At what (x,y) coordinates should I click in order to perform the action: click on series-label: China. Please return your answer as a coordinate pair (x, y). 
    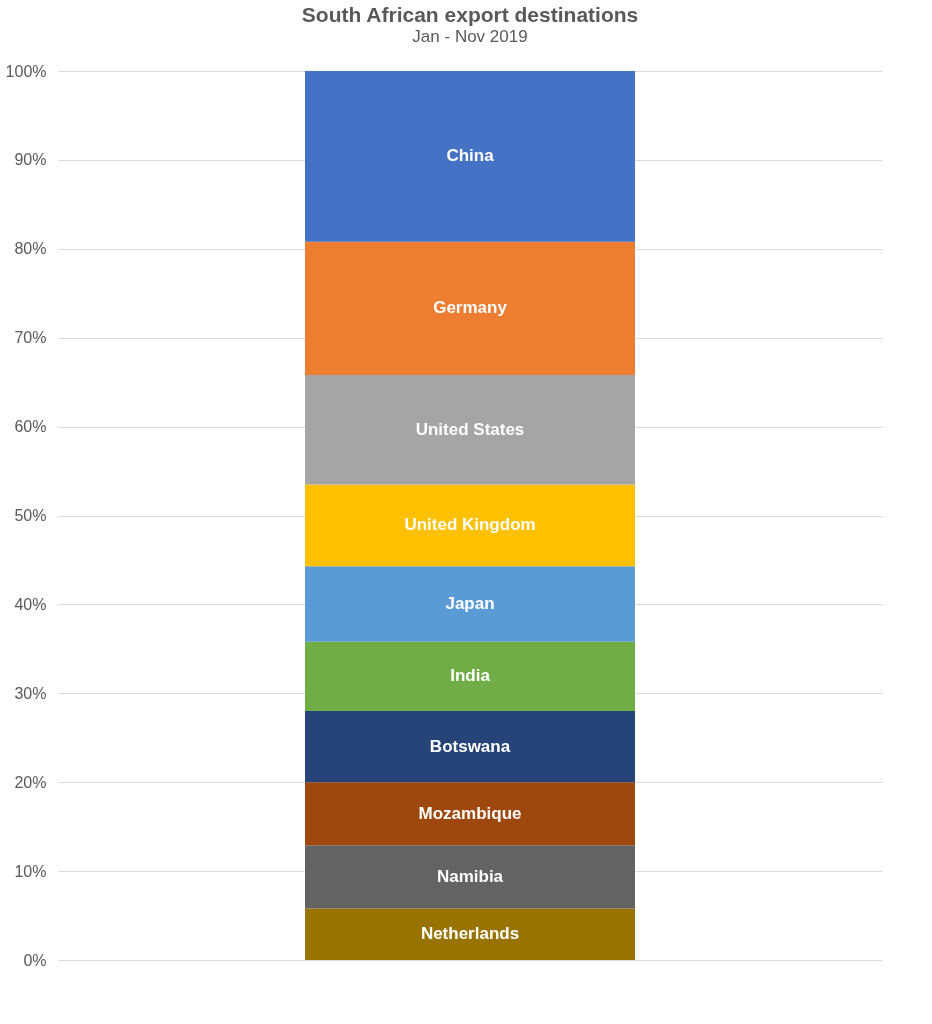
    Looking at the image, I should click on (470, 156).